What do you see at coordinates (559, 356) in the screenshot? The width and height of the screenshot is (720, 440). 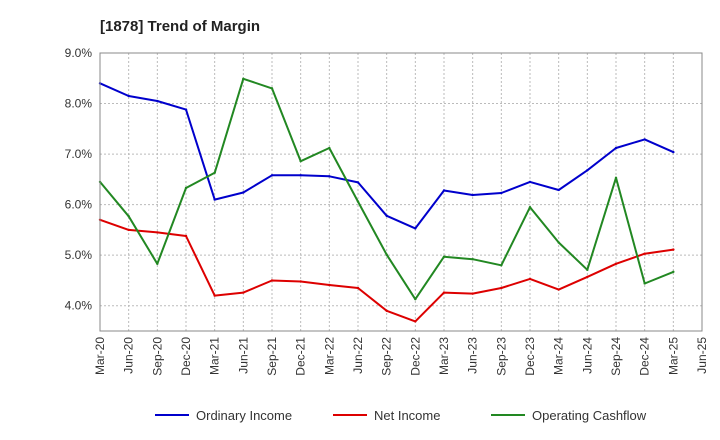 I see `x-tick-label: Mar-24` at bounding box center [559, 356].